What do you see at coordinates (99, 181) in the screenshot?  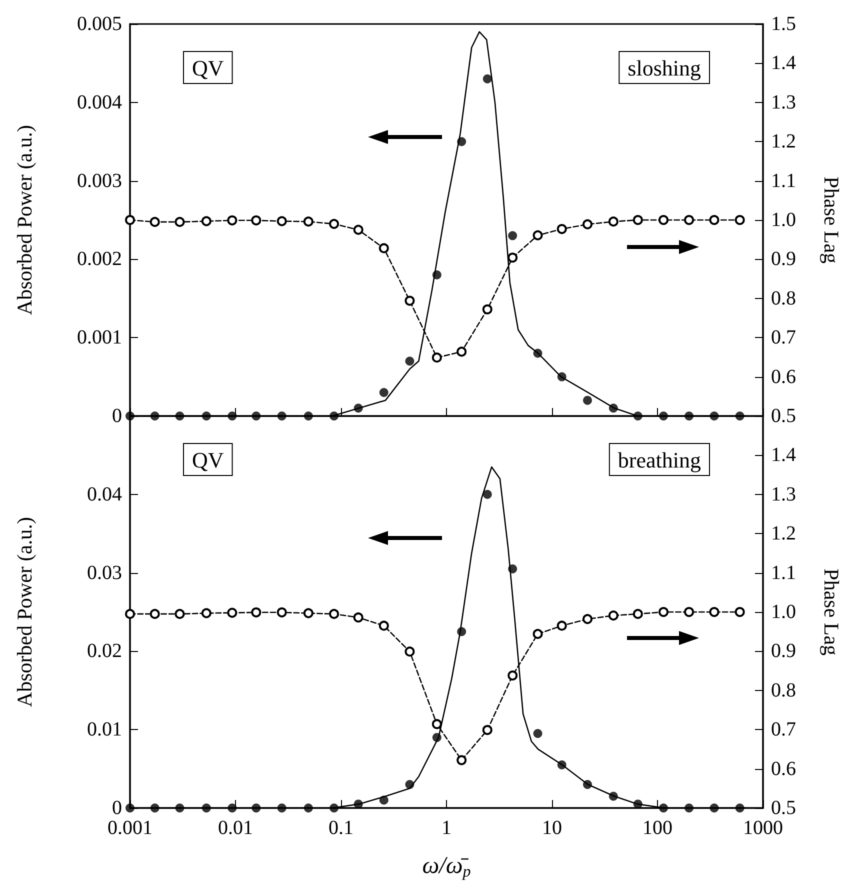 I see `y-tick-label: 0.003` at bounding box center [99, 181].